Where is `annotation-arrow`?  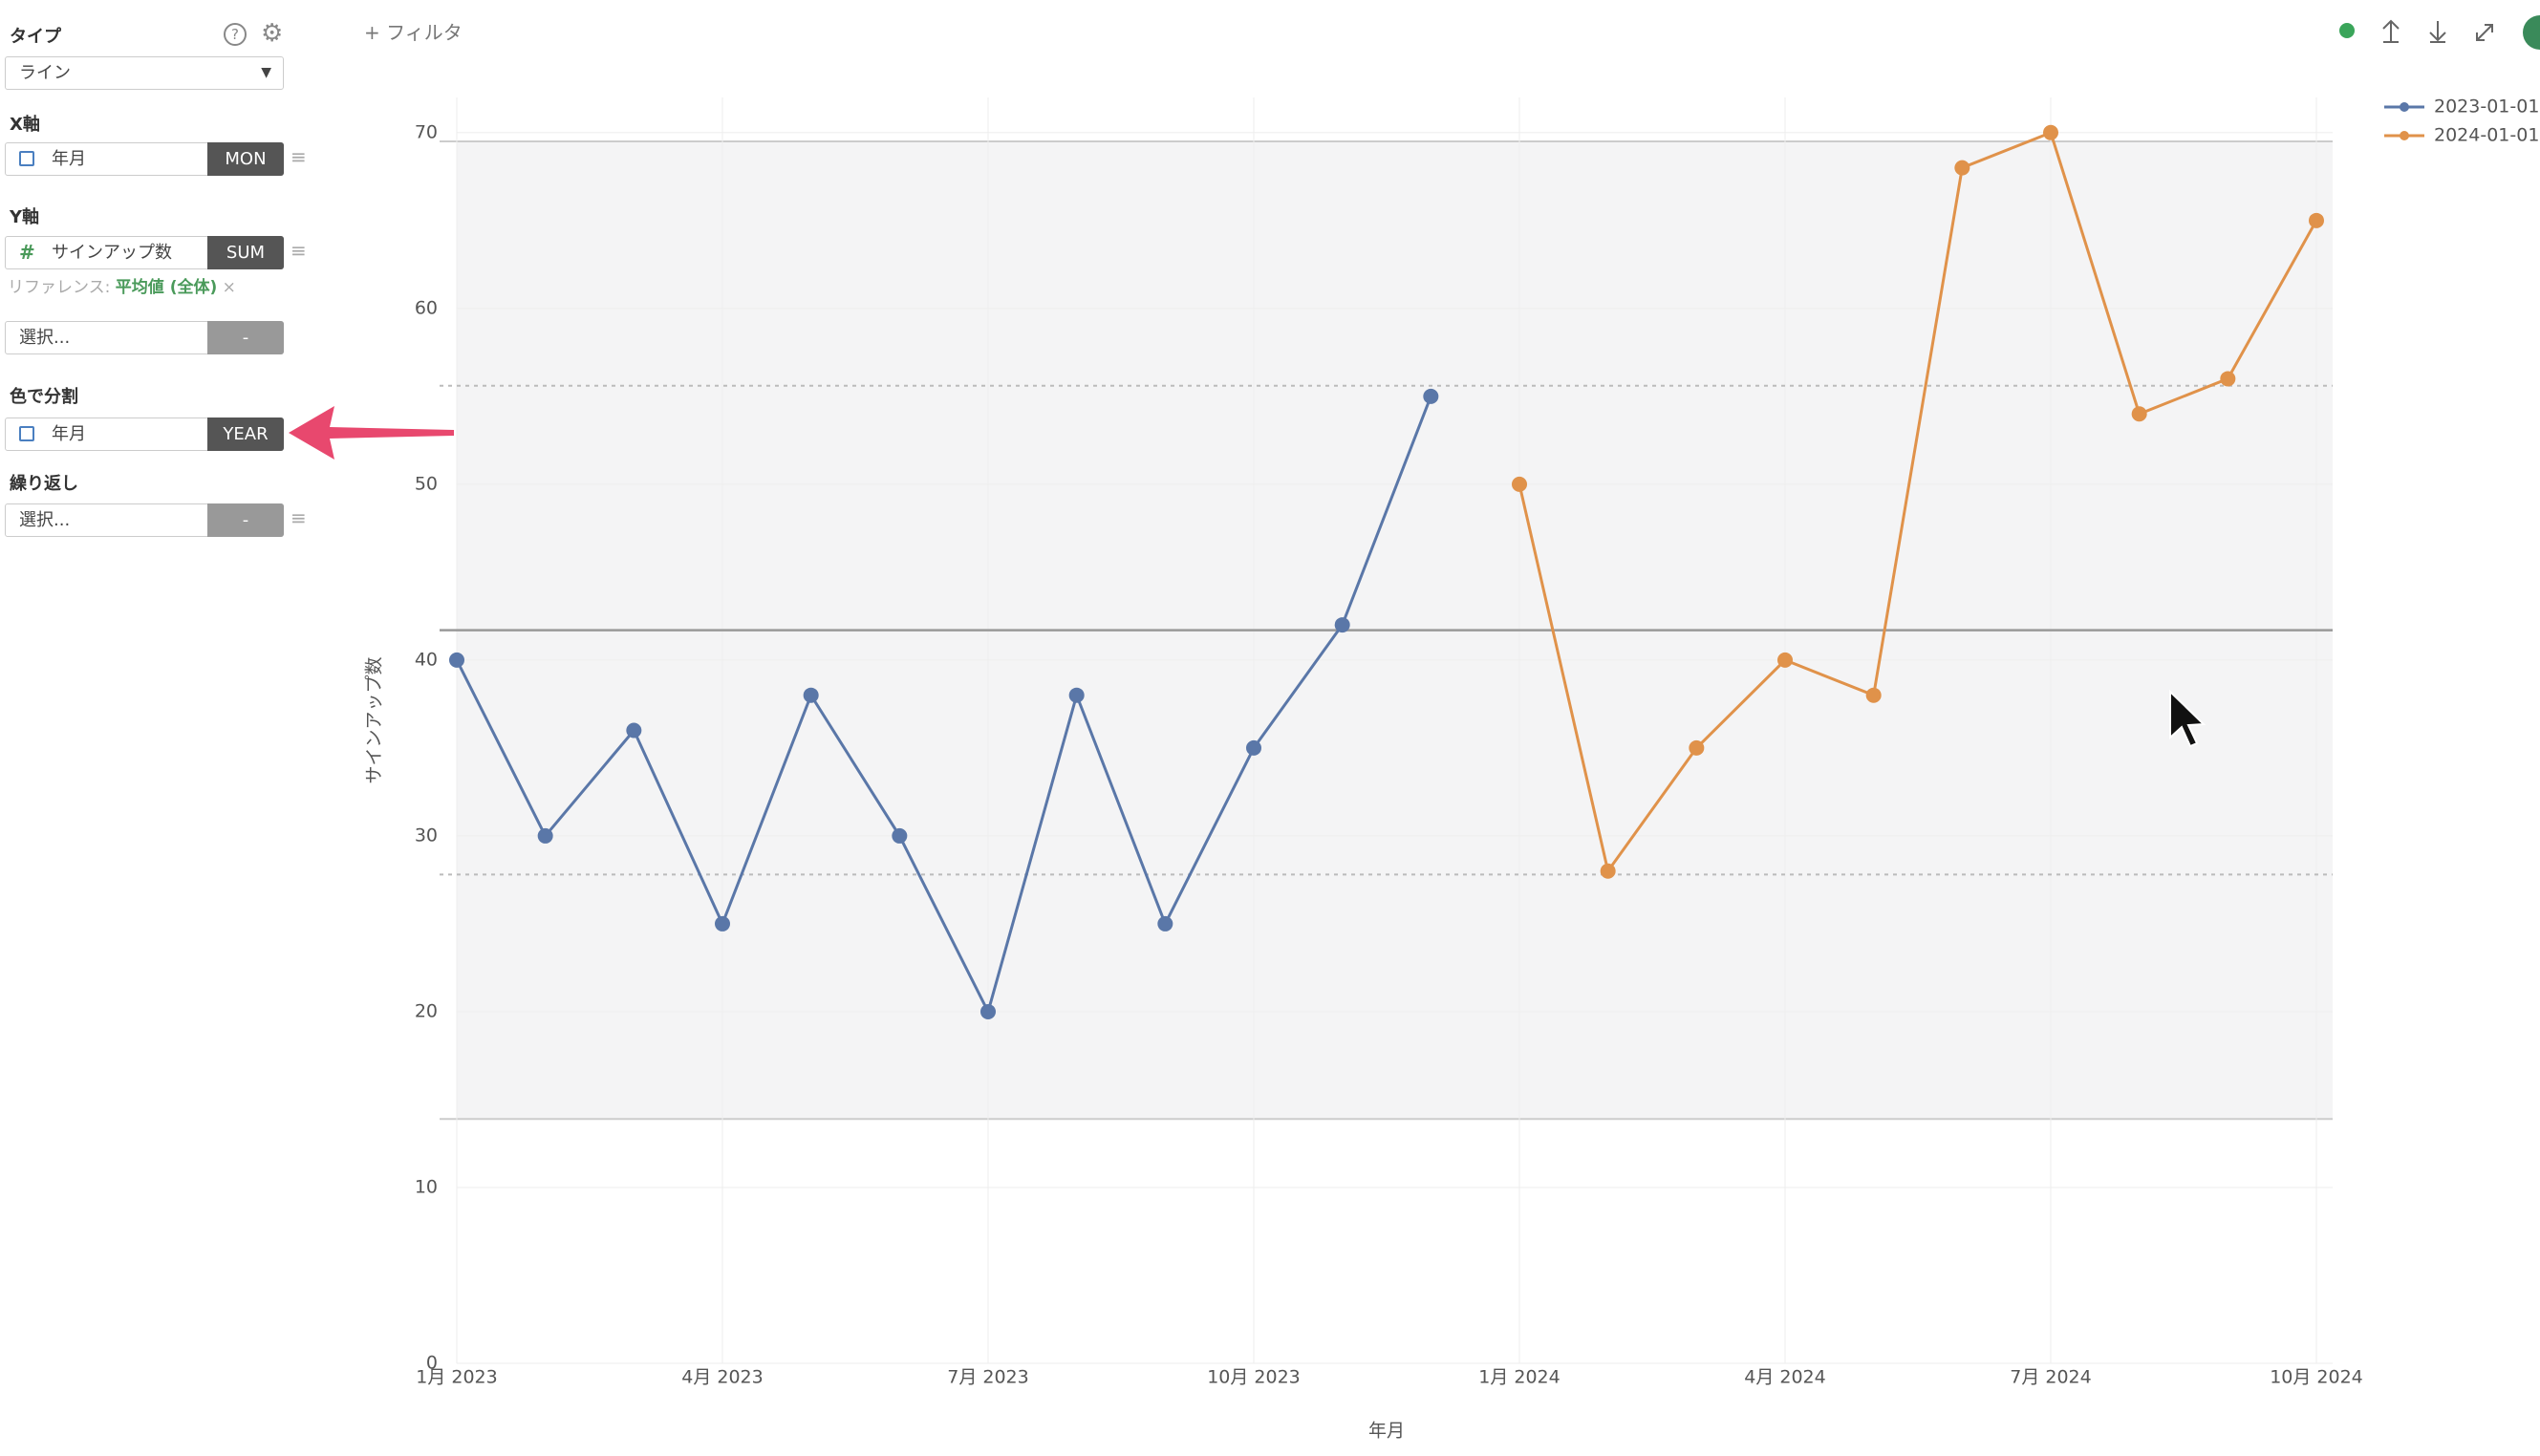 annotation-arrow is located at coordinates (371, 433).